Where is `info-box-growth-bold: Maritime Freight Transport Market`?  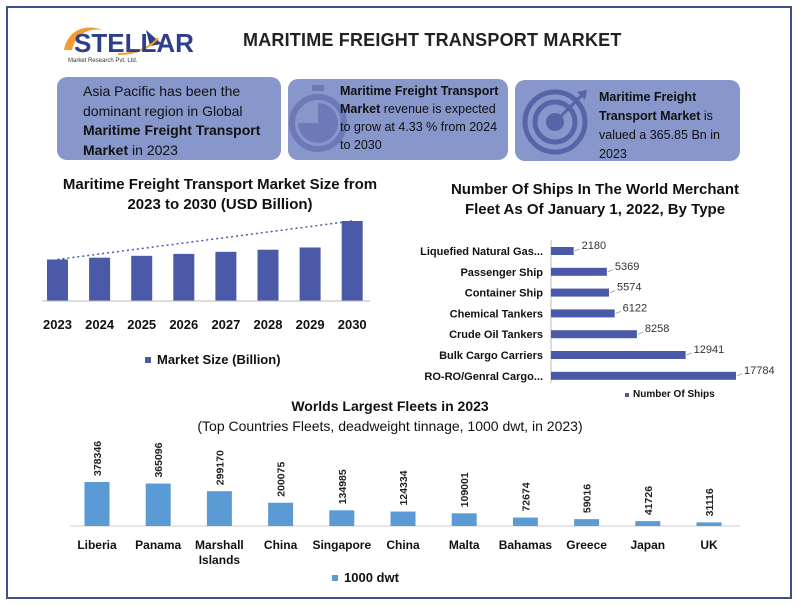 info-box-growth-bold: Maritime Freight Transport Market is located at coordinates (419, 100).